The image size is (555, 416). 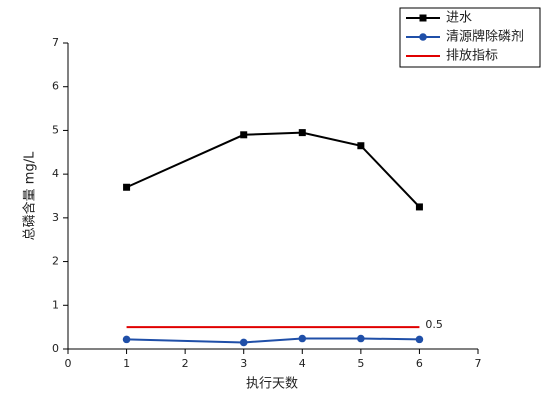 What do you see at coordinates (485, 37) in the screenshot?
I see `legend-label: 清源牌除磷剂` at bounding box center [485, 37].